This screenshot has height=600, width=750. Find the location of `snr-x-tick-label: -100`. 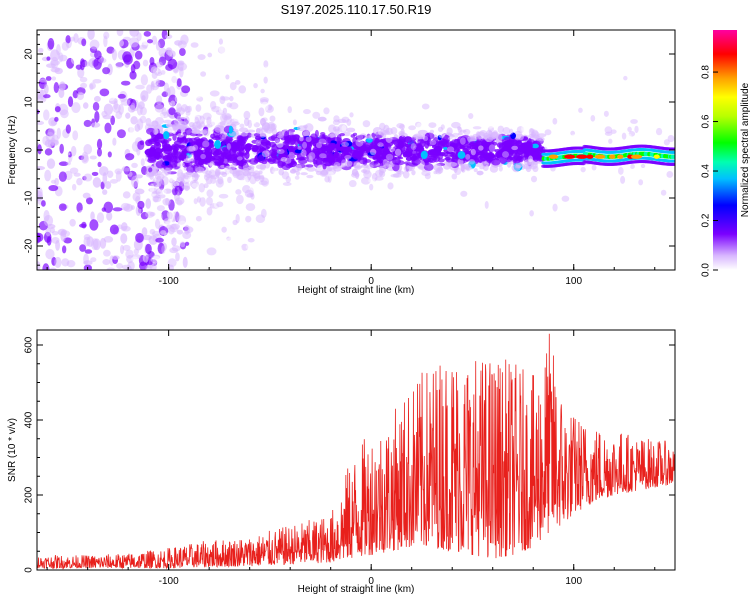

snr-x-tick-label: -100 is located at coordinates (169, 581).